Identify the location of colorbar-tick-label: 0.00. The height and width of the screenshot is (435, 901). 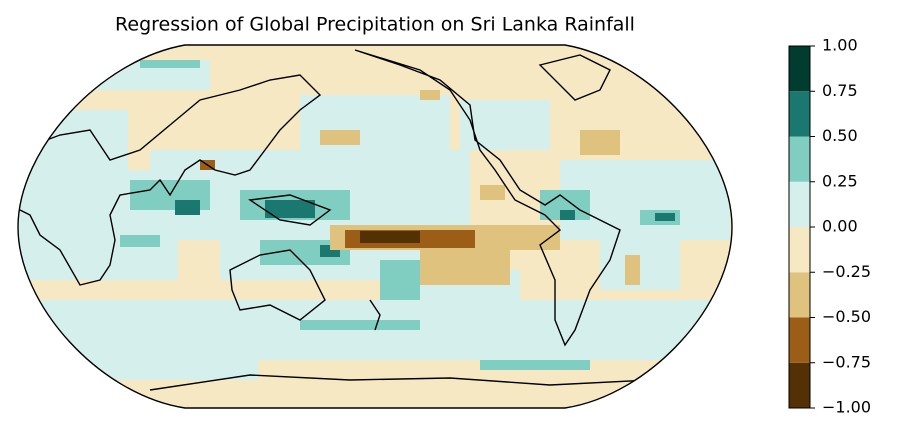
(840, 226).